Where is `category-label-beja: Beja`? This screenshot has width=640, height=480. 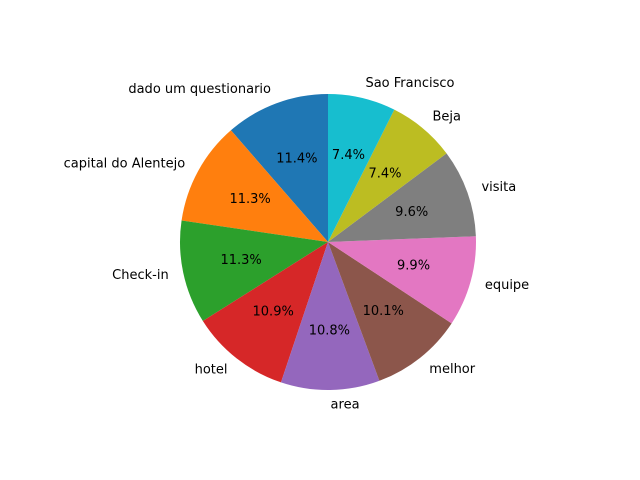
category-label-beja: Beja is located at coordinates (446, 117).